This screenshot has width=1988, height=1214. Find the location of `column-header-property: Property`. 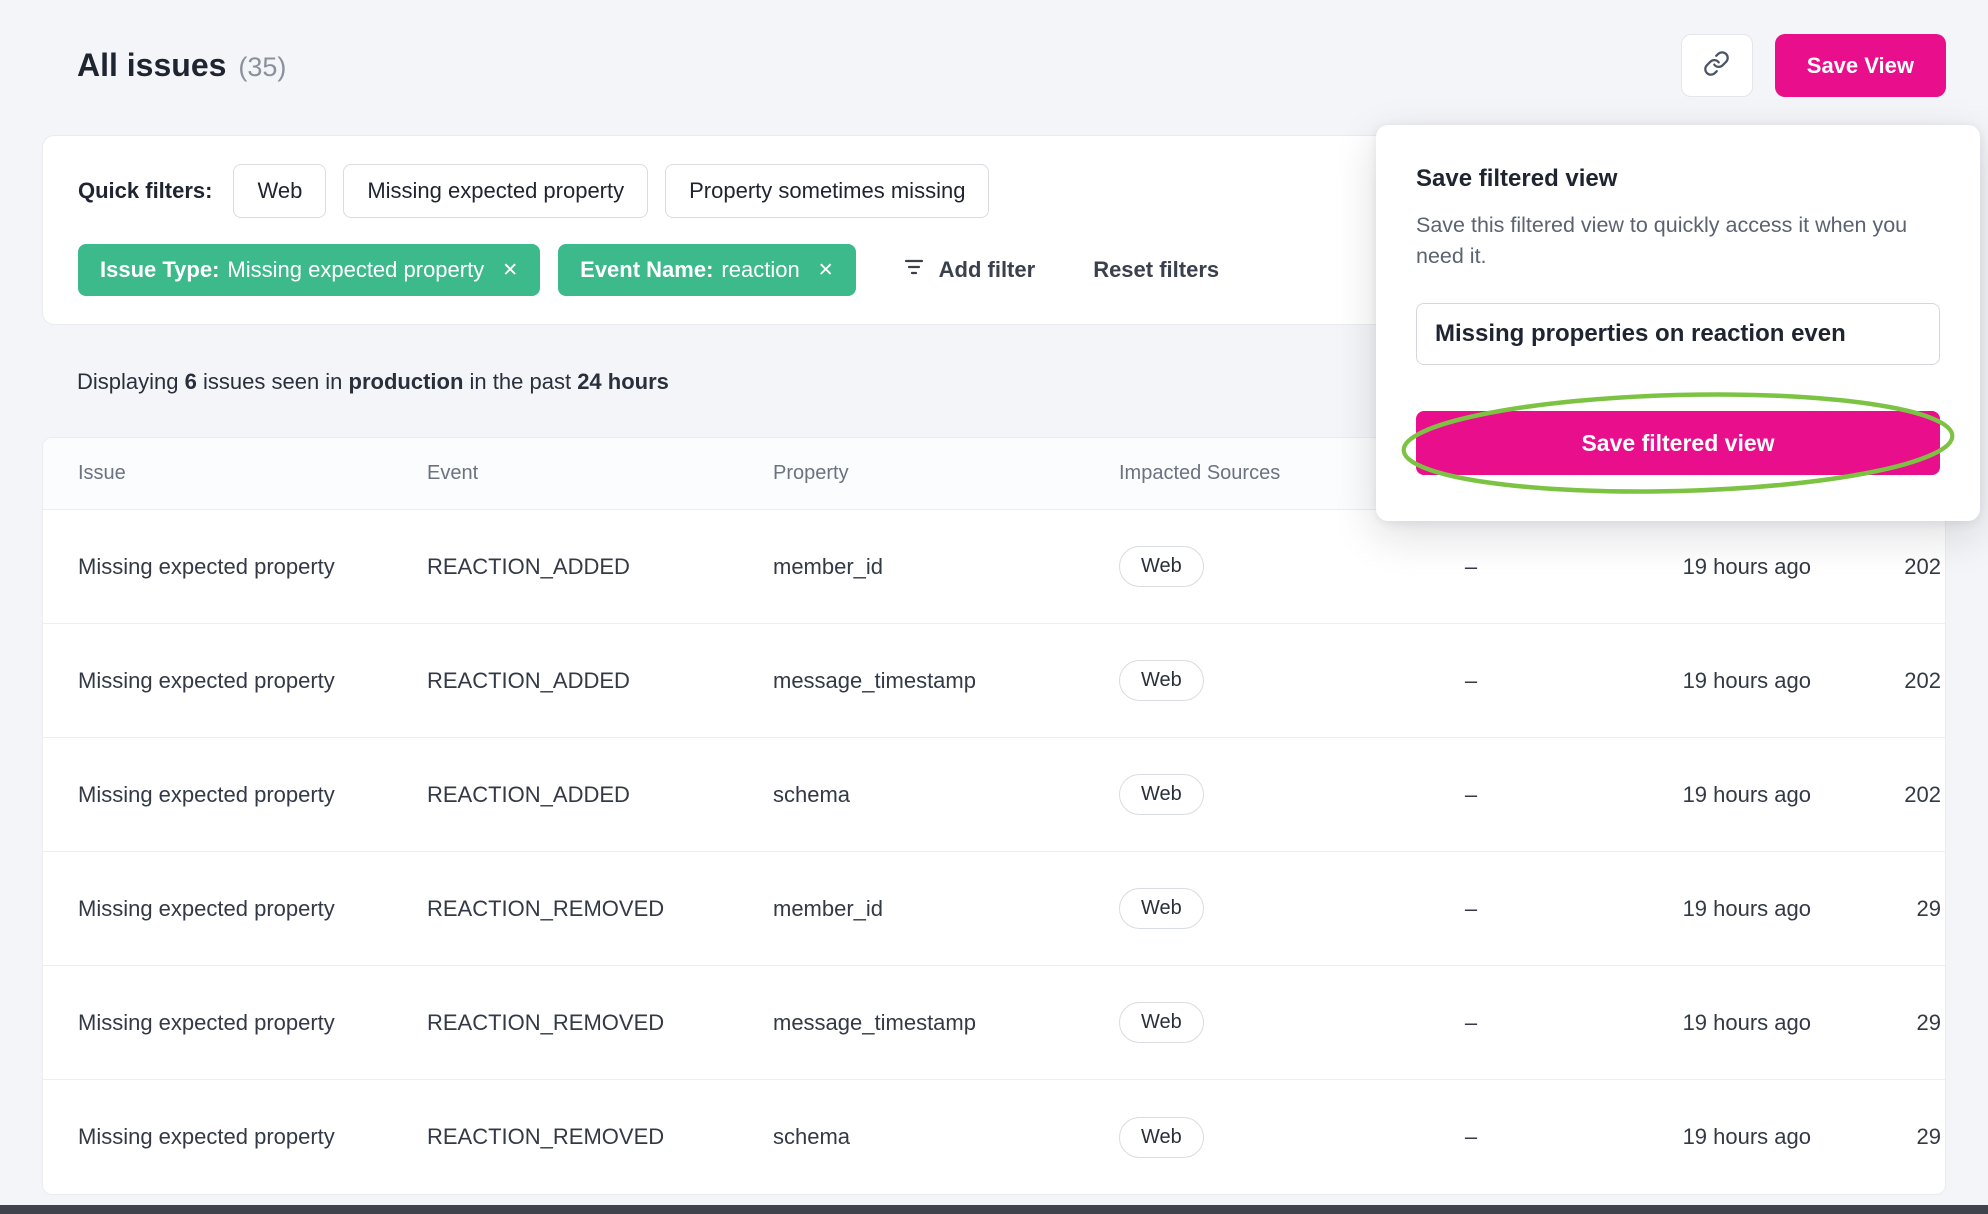

column-header-property: Property is located at coordinates (811, 473).